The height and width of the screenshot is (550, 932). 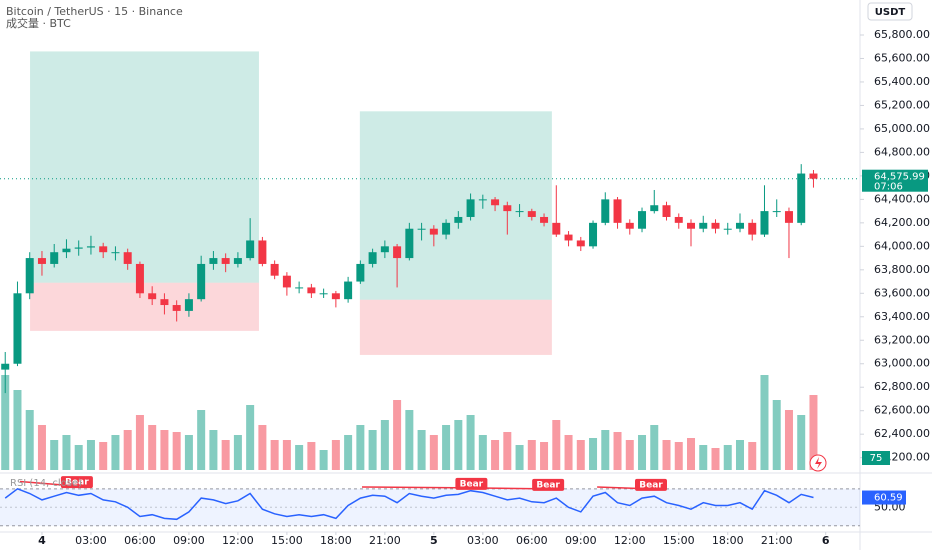 I want to click on divergence-label: Bear, so click(x=651, y=485).